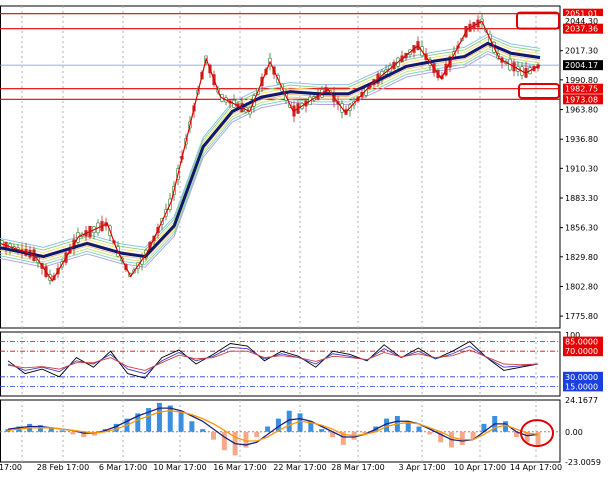 This screenshot has width=614, height=478. Describe the element at coordinates (299, 467) in the screenshot. I see `time-tick-label: 22 Mar 17:00` at that location.